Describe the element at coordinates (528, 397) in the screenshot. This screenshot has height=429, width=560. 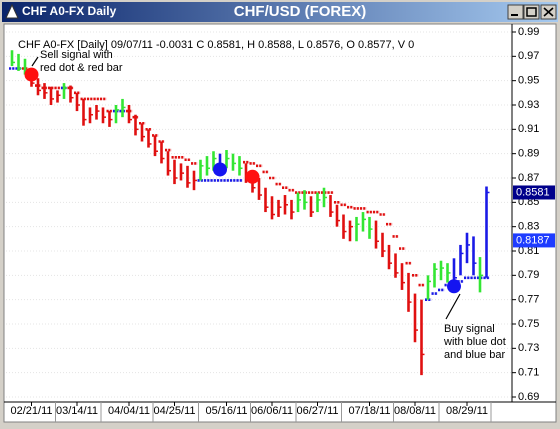
I see `y-tick-label: 0.69` at that location.